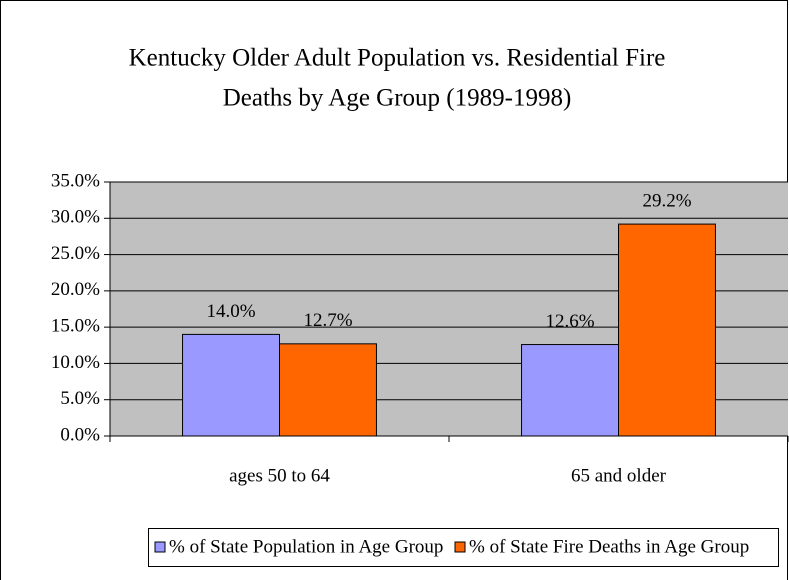 This screenshot has height=580, width=789. I want to click on y-tick-label: 30.0%, so click(75, 217).